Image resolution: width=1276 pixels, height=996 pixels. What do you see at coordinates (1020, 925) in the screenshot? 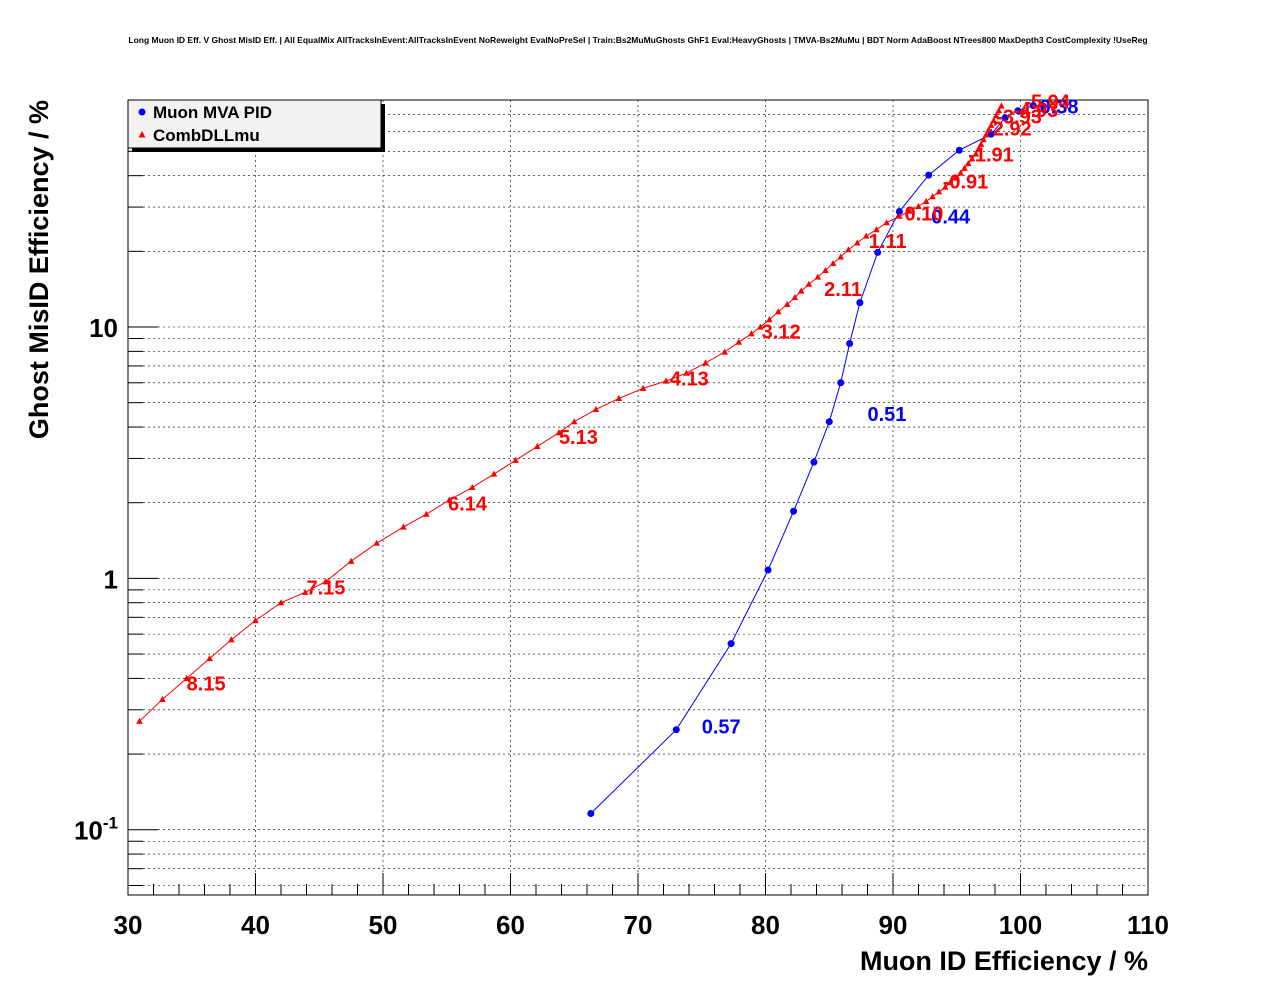
I see `x-tick-label: 100` at bounding box center [1020, 925].